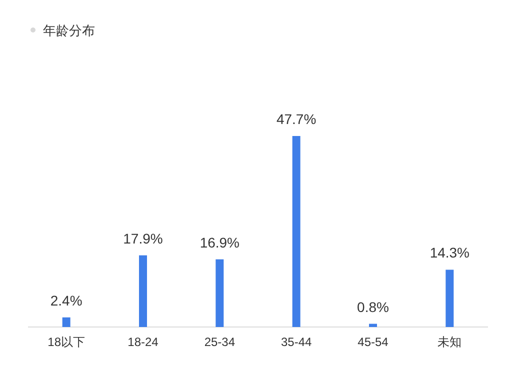 The image size is (527, 387). Describe the element at coordinates (296, 119) in the screenshot. I see `data-label: 47.7%` at that location.